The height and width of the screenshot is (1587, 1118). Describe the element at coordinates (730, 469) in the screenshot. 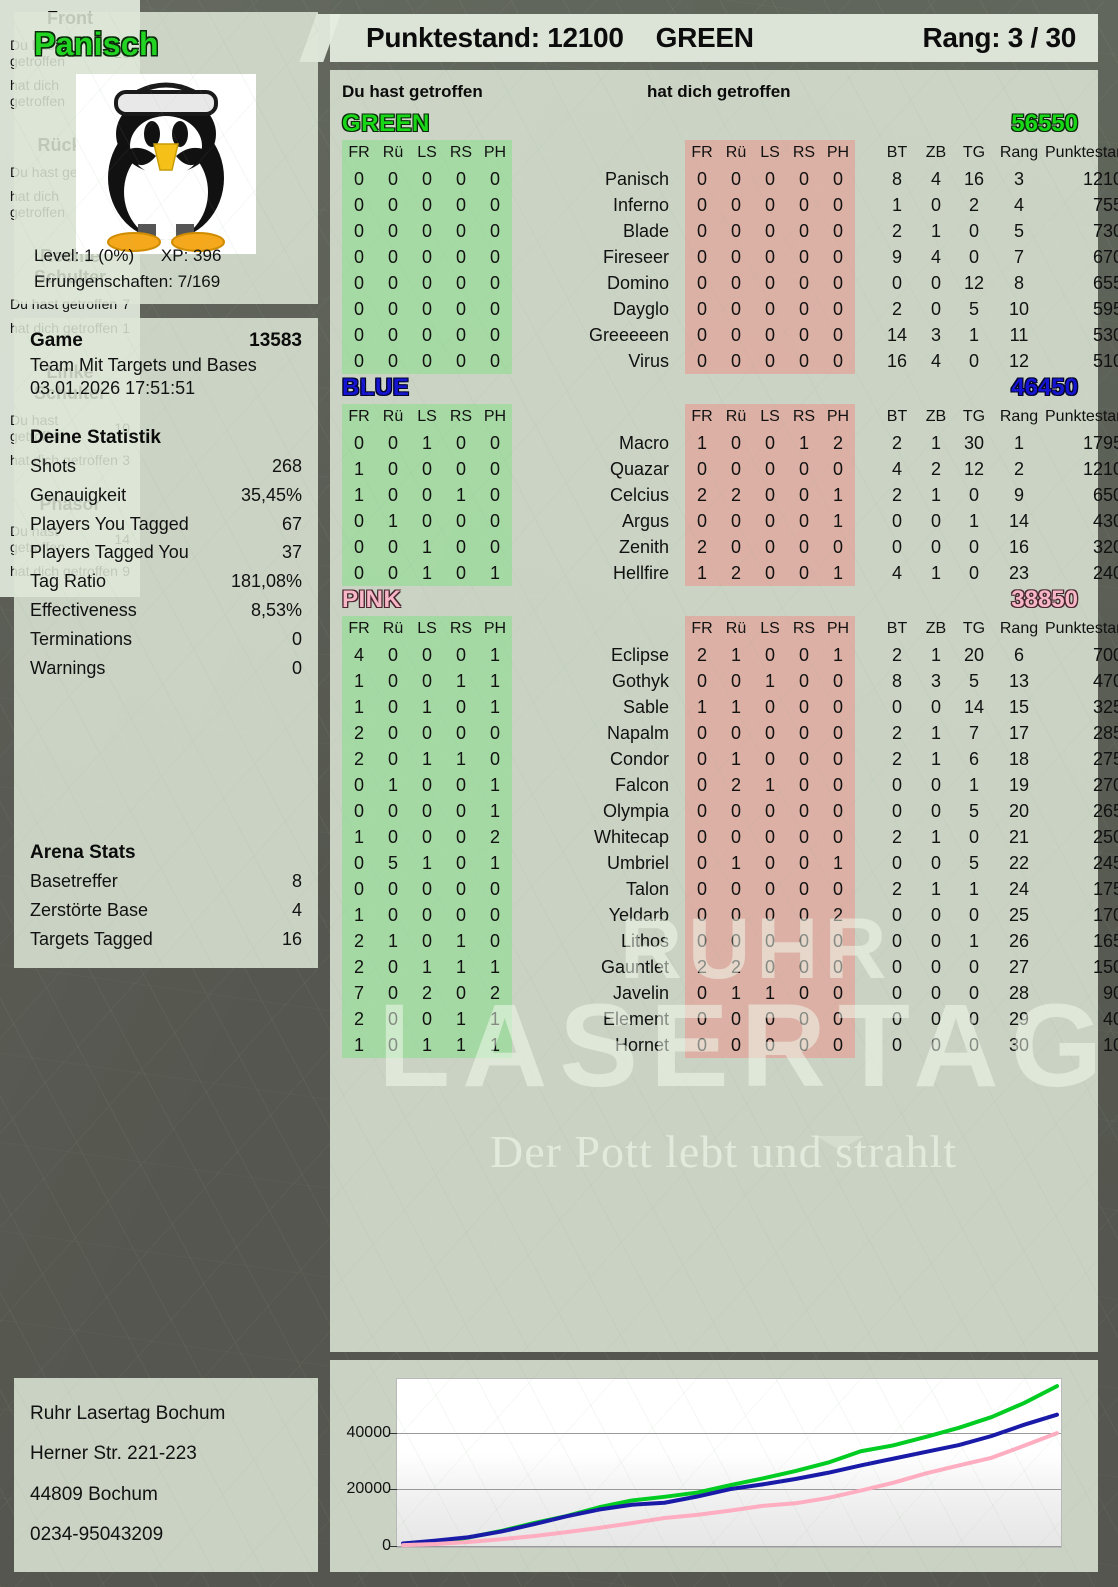

I see `table-row: 10000Quazar000004212212100` at that location.